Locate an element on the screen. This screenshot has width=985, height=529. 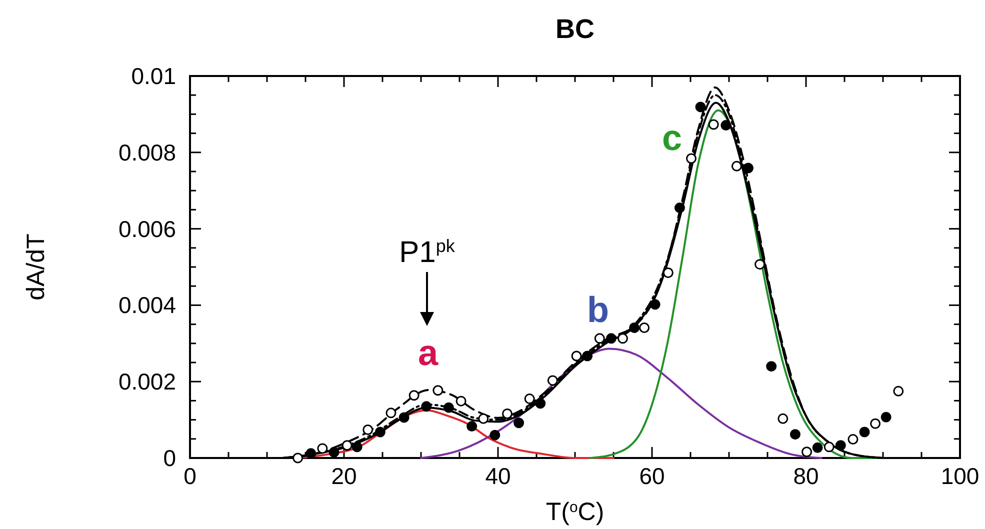
x-tick-label: 80 is located at coordinates (806, 476).